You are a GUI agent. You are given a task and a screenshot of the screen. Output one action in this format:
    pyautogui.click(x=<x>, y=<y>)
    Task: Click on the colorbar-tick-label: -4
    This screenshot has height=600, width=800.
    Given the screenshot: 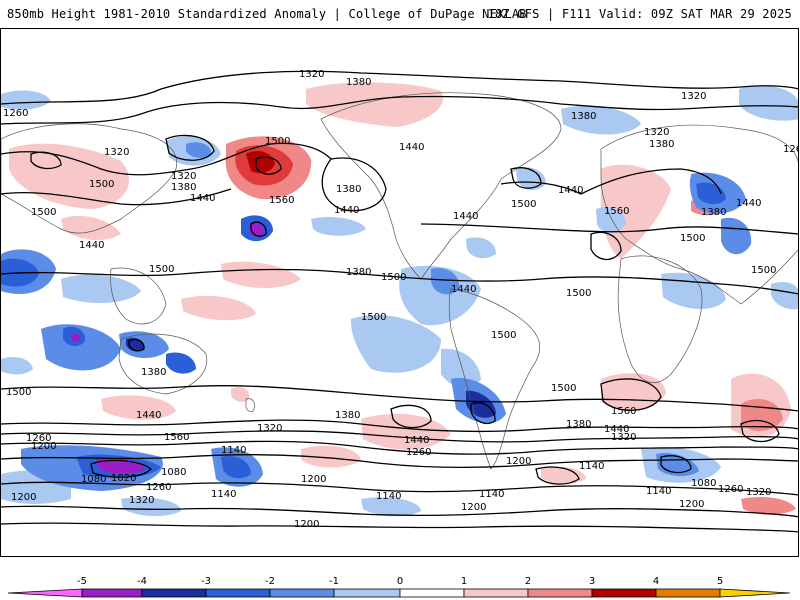 What is the action you would take?
    pyautogui.click(x=142, y=581)
    